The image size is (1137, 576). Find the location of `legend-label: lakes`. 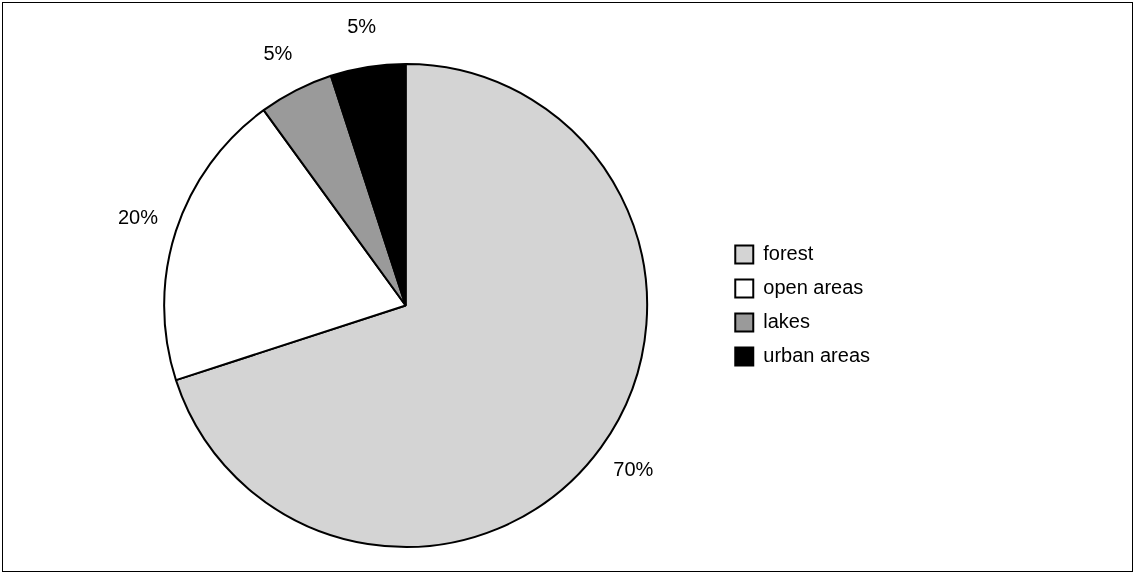

legend-label: lakes is located at coordinates (786, 321).